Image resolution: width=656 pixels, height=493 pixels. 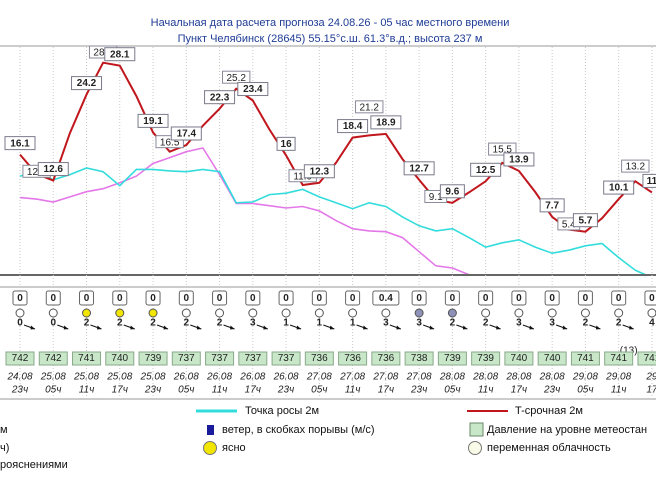 I want to click on extreme-label: 5.4, so click(x=569, y=225).